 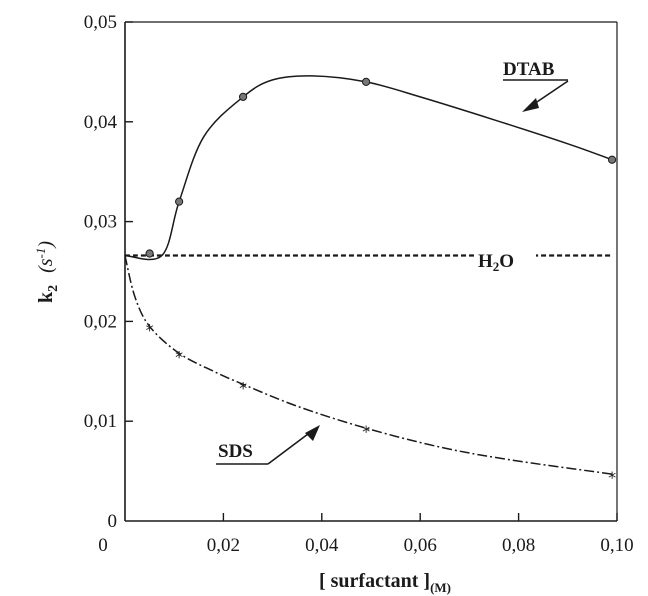 What do you see at coordinates (103, 545) in the screenshot?
I see `x-origin-label: 0` at bounding box center [103, 545].